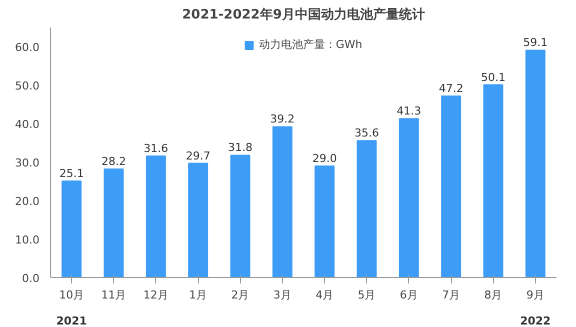 This screenshot has width=576, height=327. What do you see at coordinates (71, 295) in the screenshot?
I see `x-tick-label: 10月` at bounding box center [71, 295].